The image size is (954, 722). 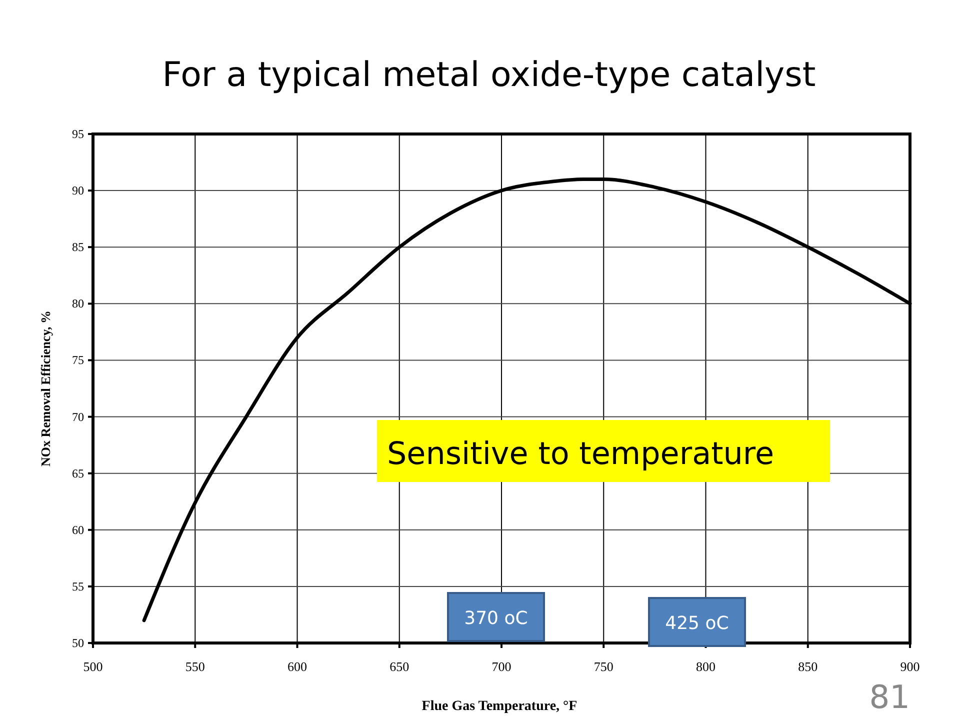 I want to click on annotation: Sensitive to temperature, so click(x=580, y=454).